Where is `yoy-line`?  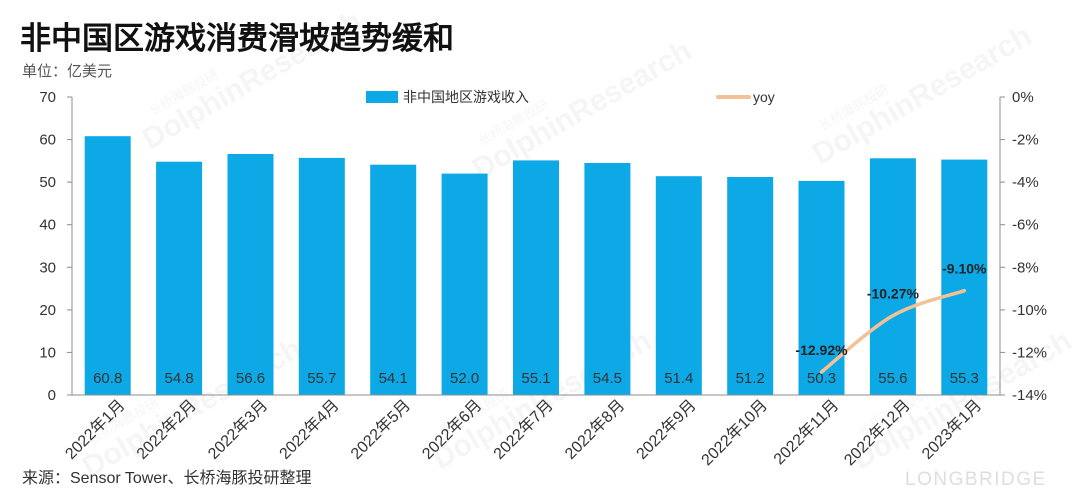 yoy-line is located at coordinates (893, 331).